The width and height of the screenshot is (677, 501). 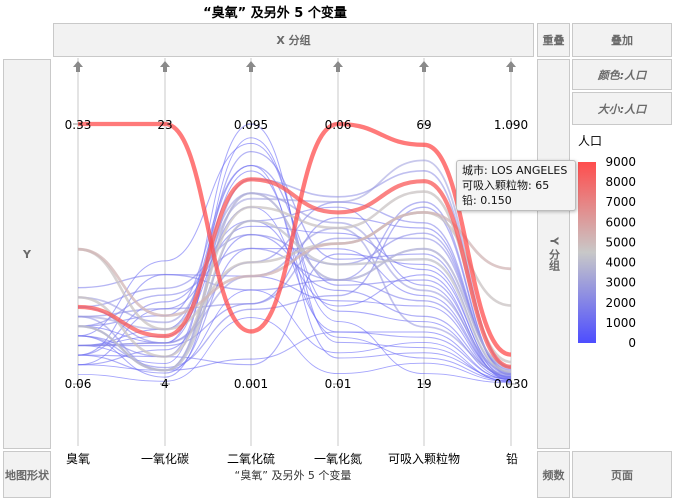 I want to click on x-group-zone: X 分组, so click(x=293, y=40).